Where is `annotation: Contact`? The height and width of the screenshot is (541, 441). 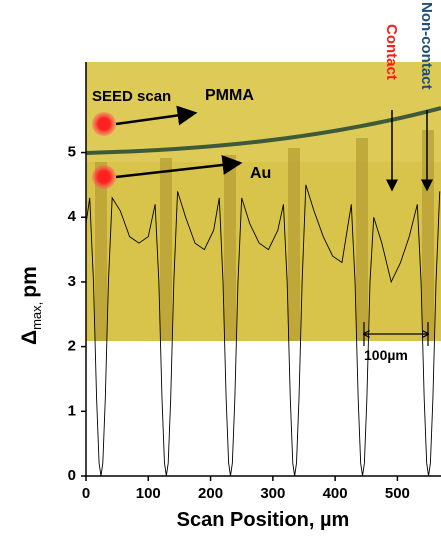 annotation: Contact is located at coordinates (391, 52).